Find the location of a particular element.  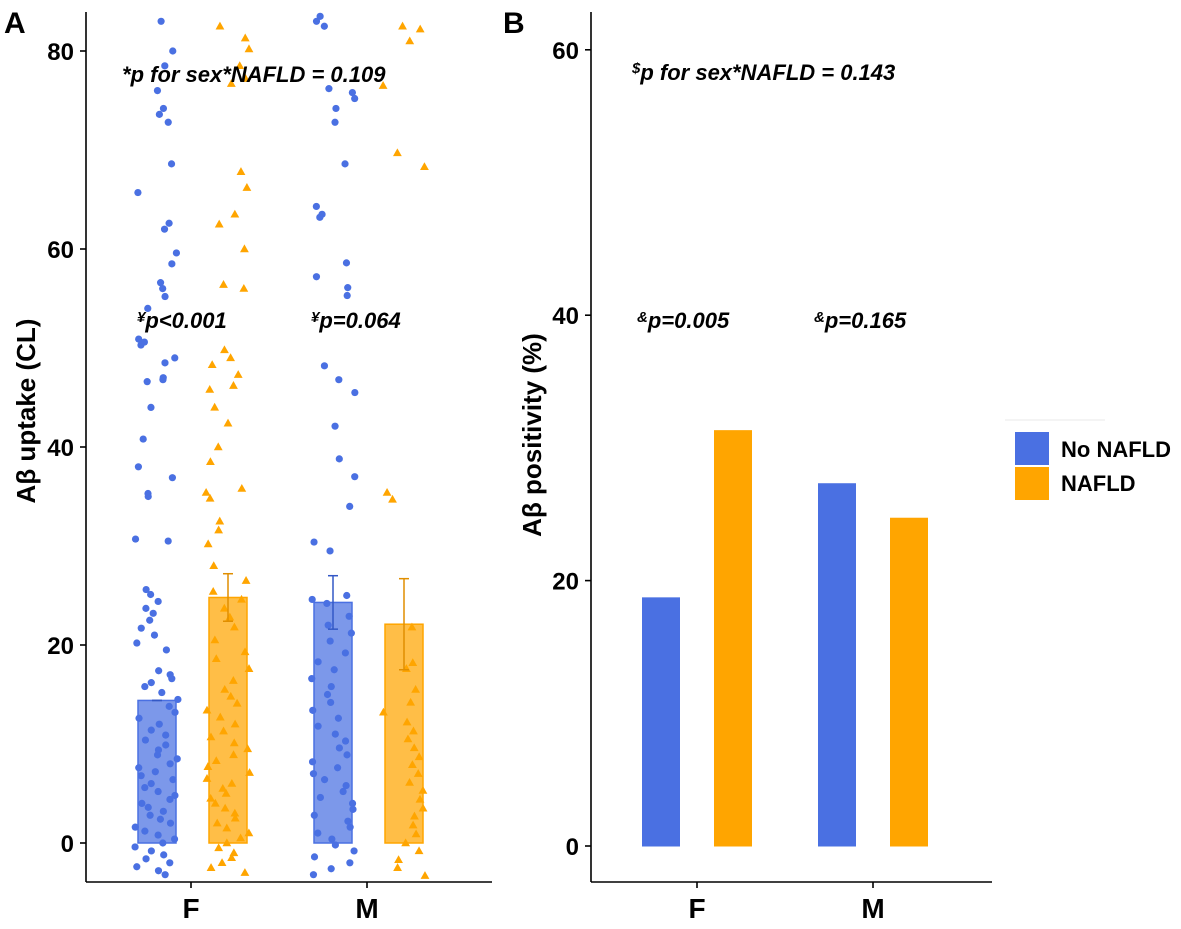

bar-a-f-nafld is located at coordinates (228, 720).